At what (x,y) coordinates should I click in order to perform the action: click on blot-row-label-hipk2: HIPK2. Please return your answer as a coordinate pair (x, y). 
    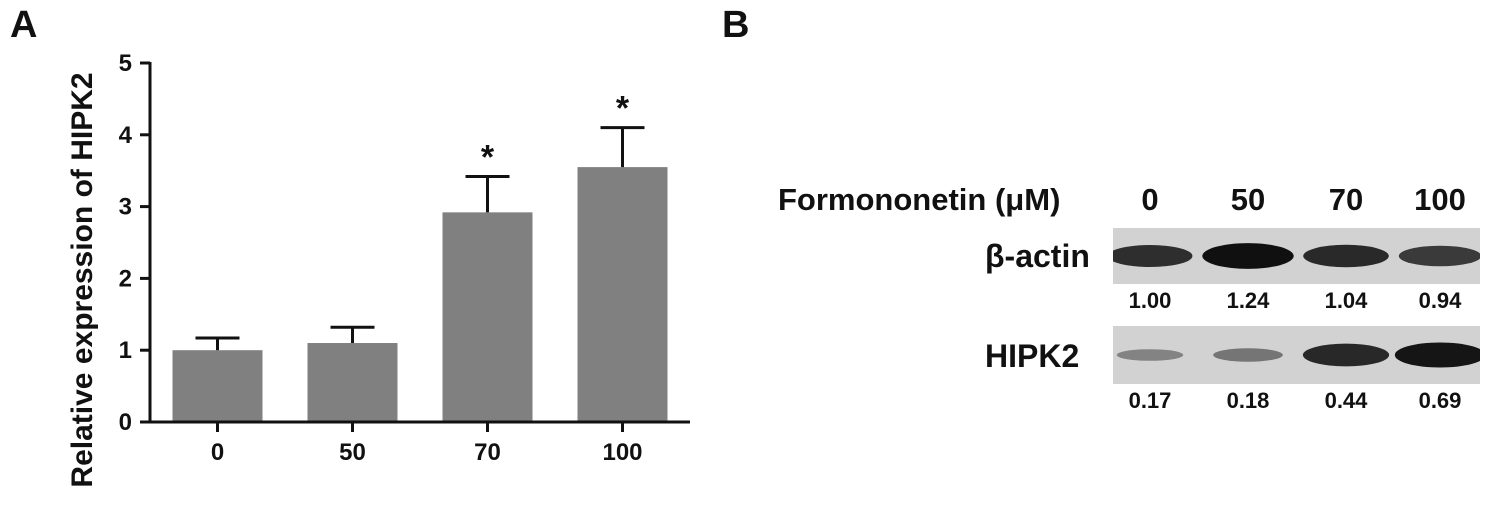
    Looking at the image, I should click on (1032, 356).